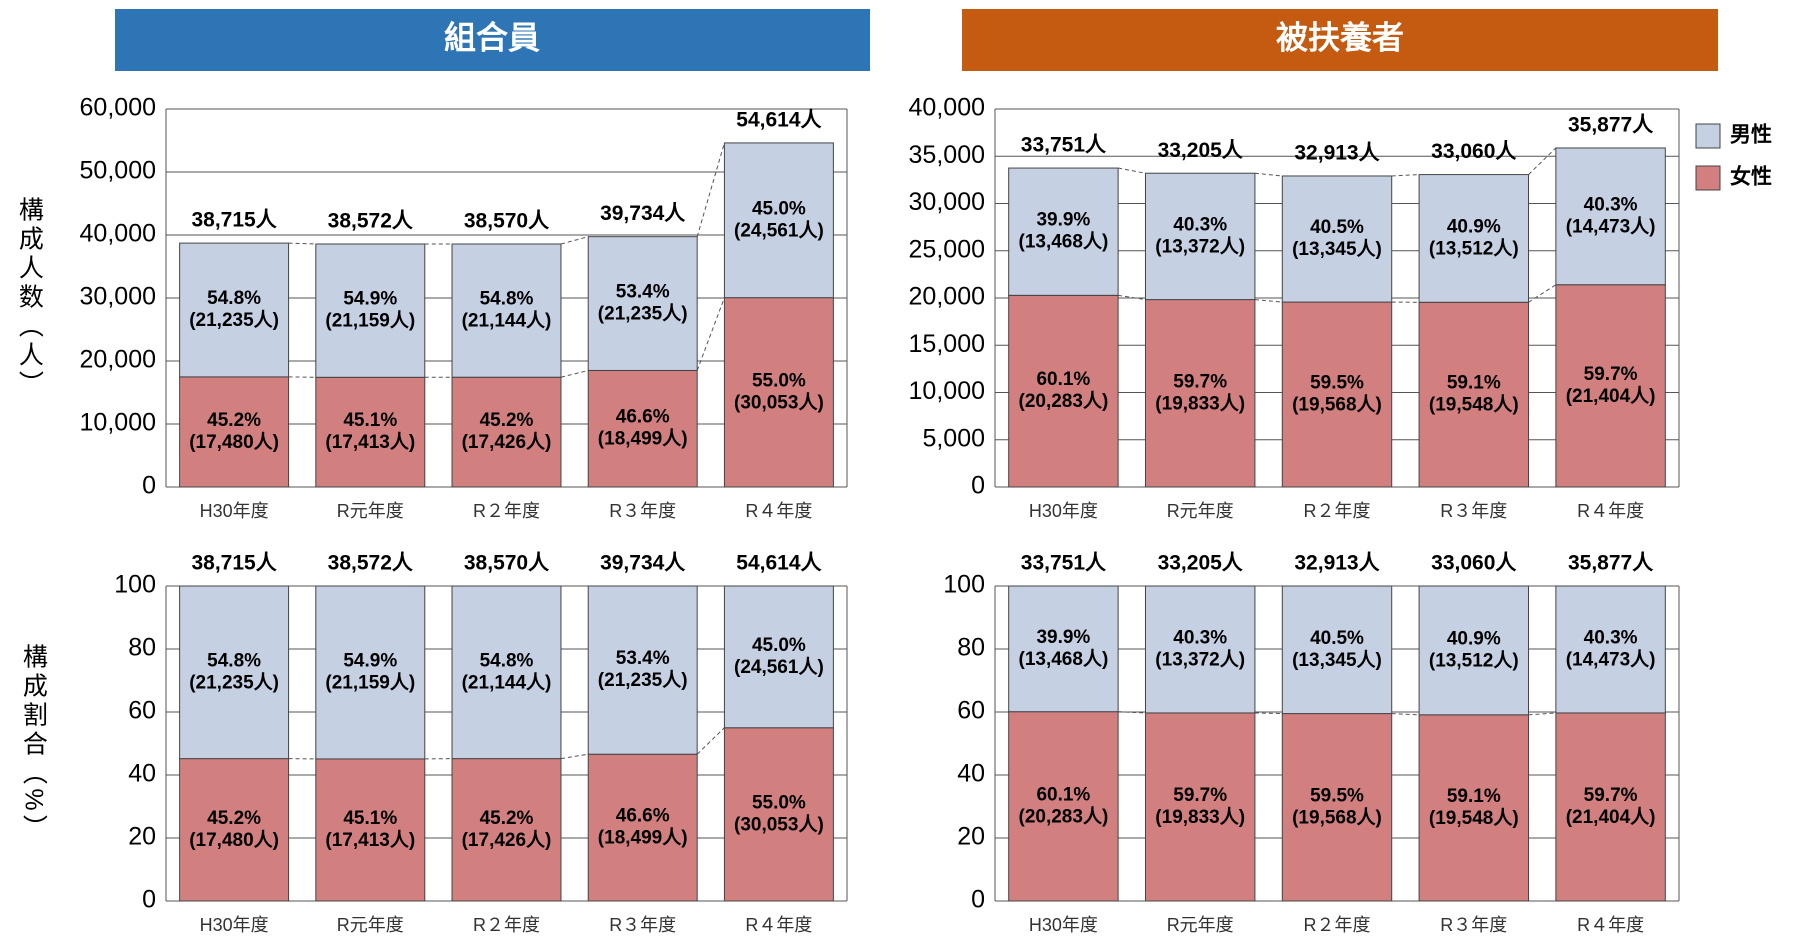 The height and width of the screenshot is (943, 1801). I want to click on data-label: (13,468人), so click(1064, 659).